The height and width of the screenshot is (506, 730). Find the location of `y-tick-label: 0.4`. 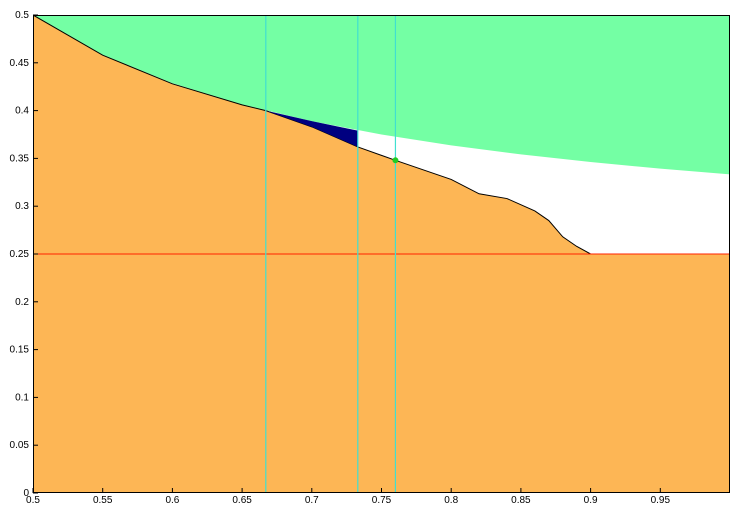

y-tick-label: 0.4 is located at coordinates (22, 111).